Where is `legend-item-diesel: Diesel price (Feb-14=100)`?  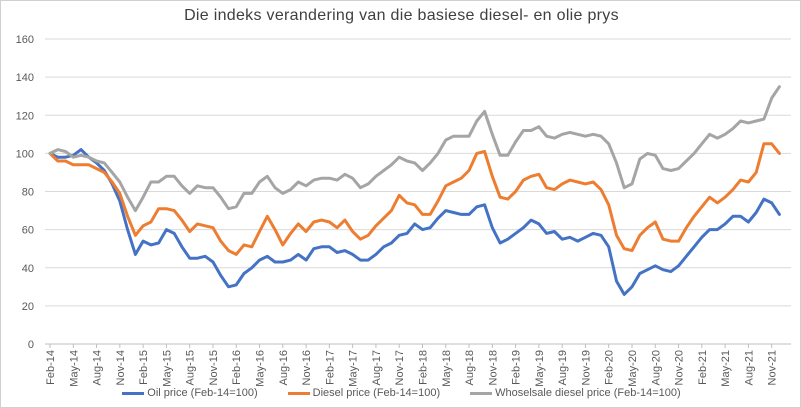
legend-item-diesel: Diesel price (Feb-14=100) is located at coordinates (364, 393).